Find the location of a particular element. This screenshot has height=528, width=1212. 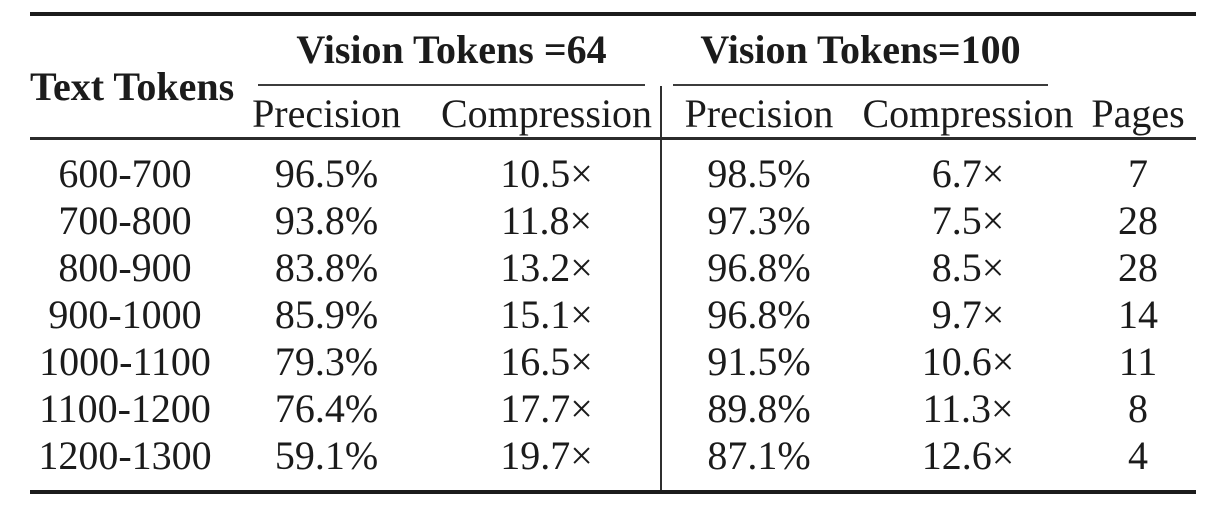

cell-compression-64: 11.8× is located at coordinates (546, 220).